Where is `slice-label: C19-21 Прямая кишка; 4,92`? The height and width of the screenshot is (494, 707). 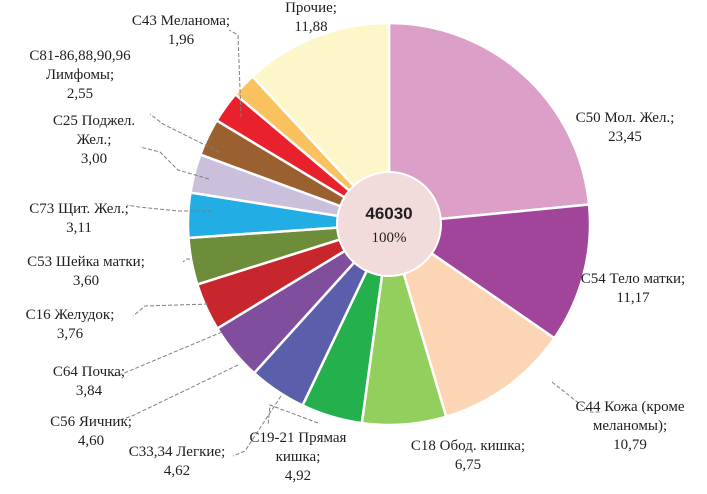 slice-label: C19-21 Прямая кишка; 4,92 is located at coordinates (298, 457).